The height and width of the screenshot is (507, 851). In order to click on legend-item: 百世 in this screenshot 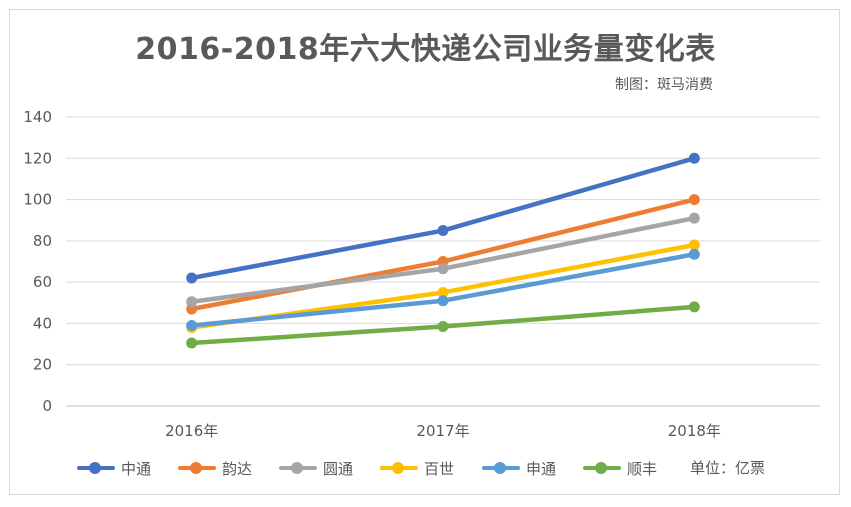, I will do `click(416, 468)`.